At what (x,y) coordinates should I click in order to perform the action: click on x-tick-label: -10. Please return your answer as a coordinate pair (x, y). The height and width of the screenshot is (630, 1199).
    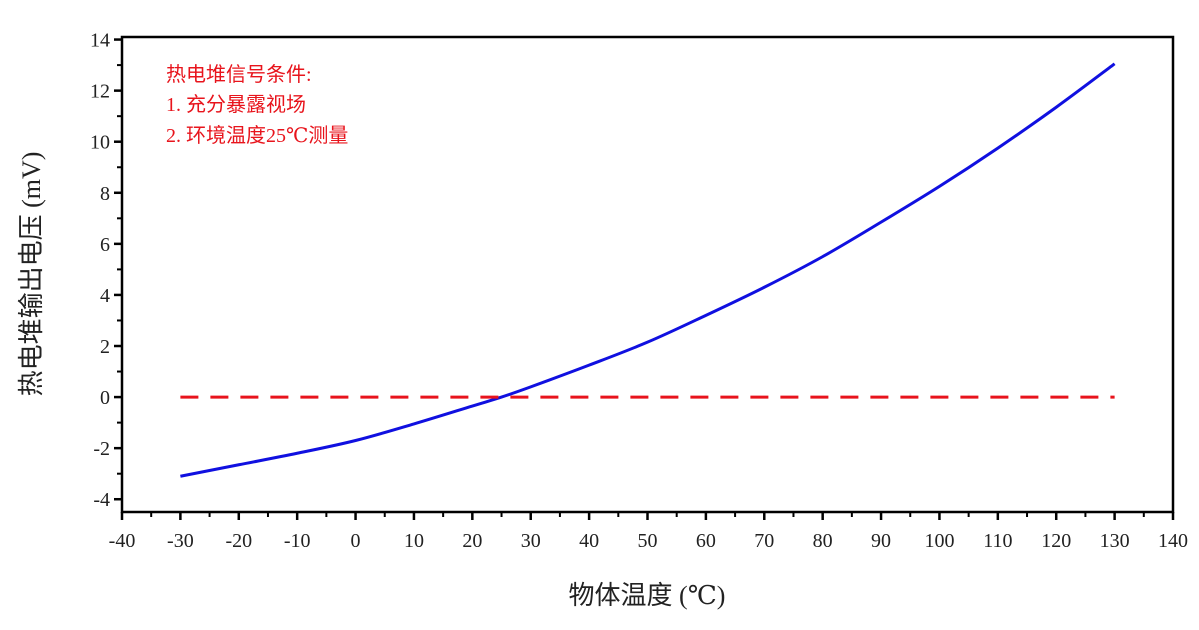
    Looking at the image, I should click on (297, 541).